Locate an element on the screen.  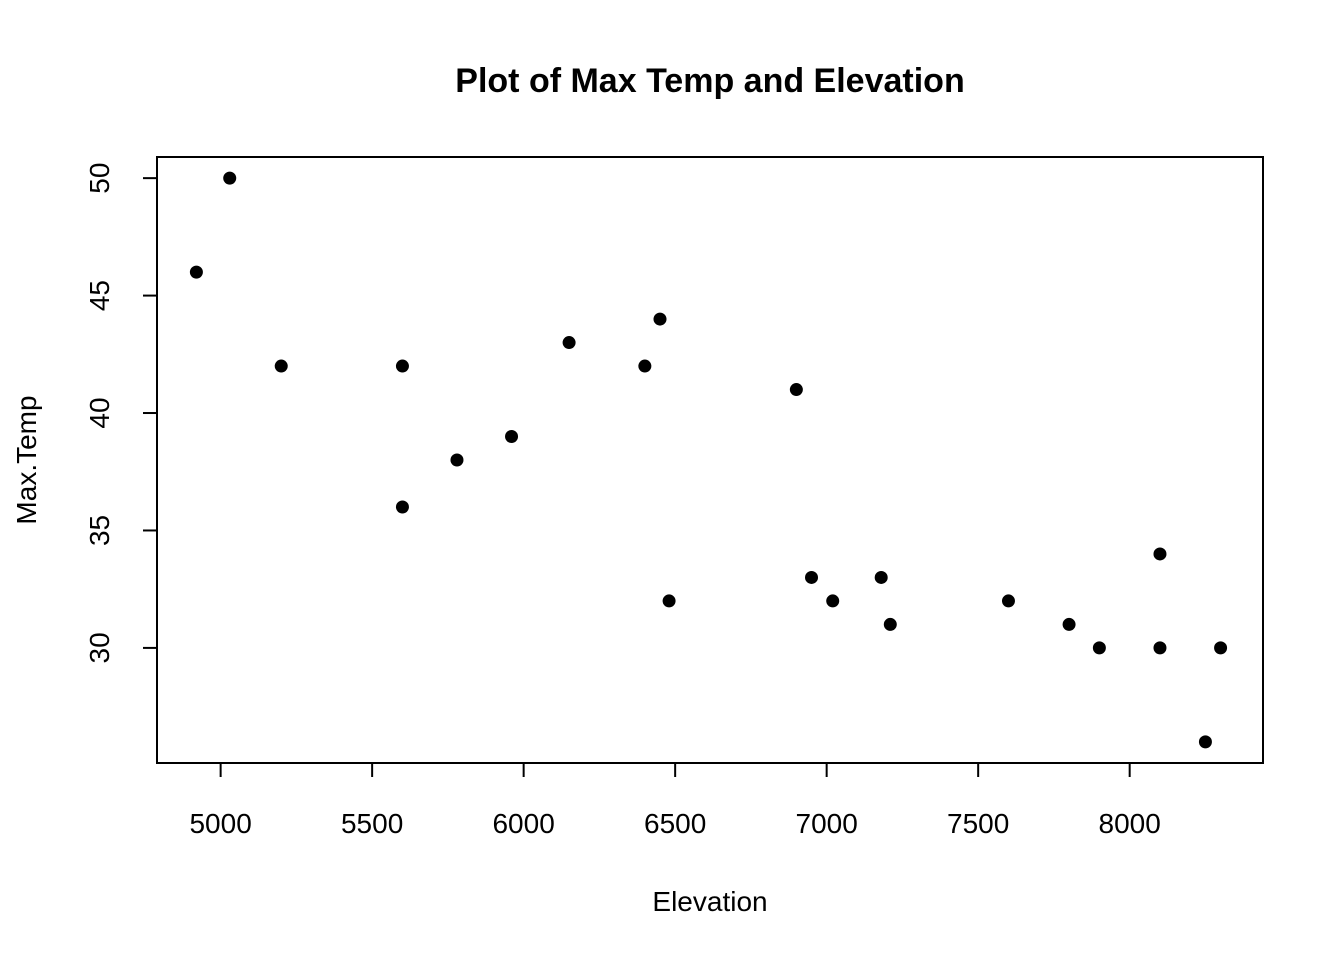
x-axis-label: Elevation is located at coordinates (709, 901).